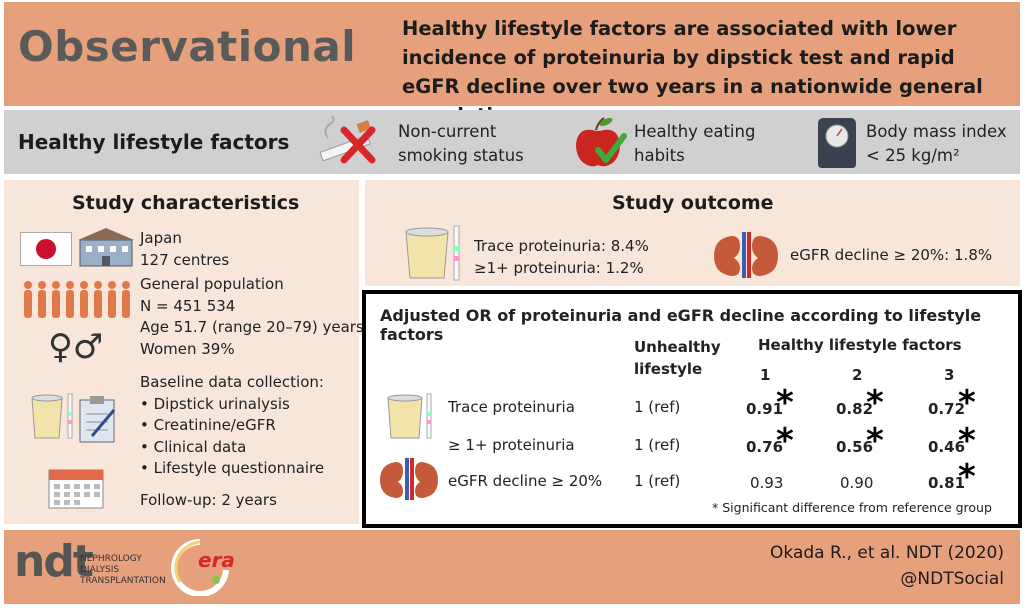  What do you see at coordinates (511, 445) in the screenshot?
I see `row-label-one-plus: ≥ 1+ proteinuria` at bounding box center [511, 445].